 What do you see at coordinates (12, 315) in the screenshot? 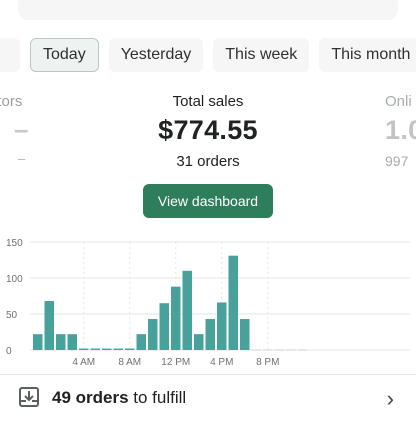
I see `y-tick-label: 50` at bounding box center [12, 315].